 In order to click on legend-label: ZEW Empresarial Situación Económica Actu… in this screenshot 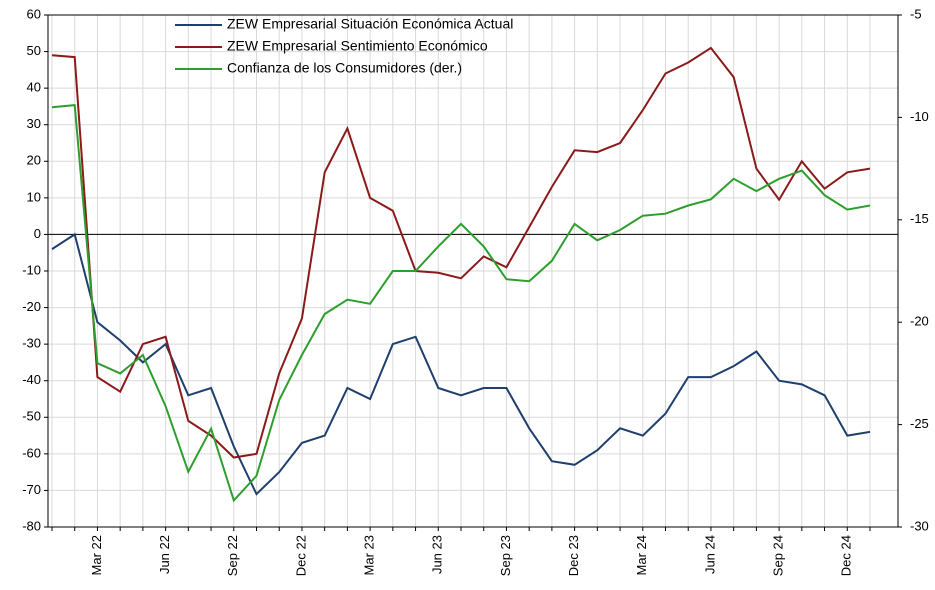, I will do `click(370, 24)`.